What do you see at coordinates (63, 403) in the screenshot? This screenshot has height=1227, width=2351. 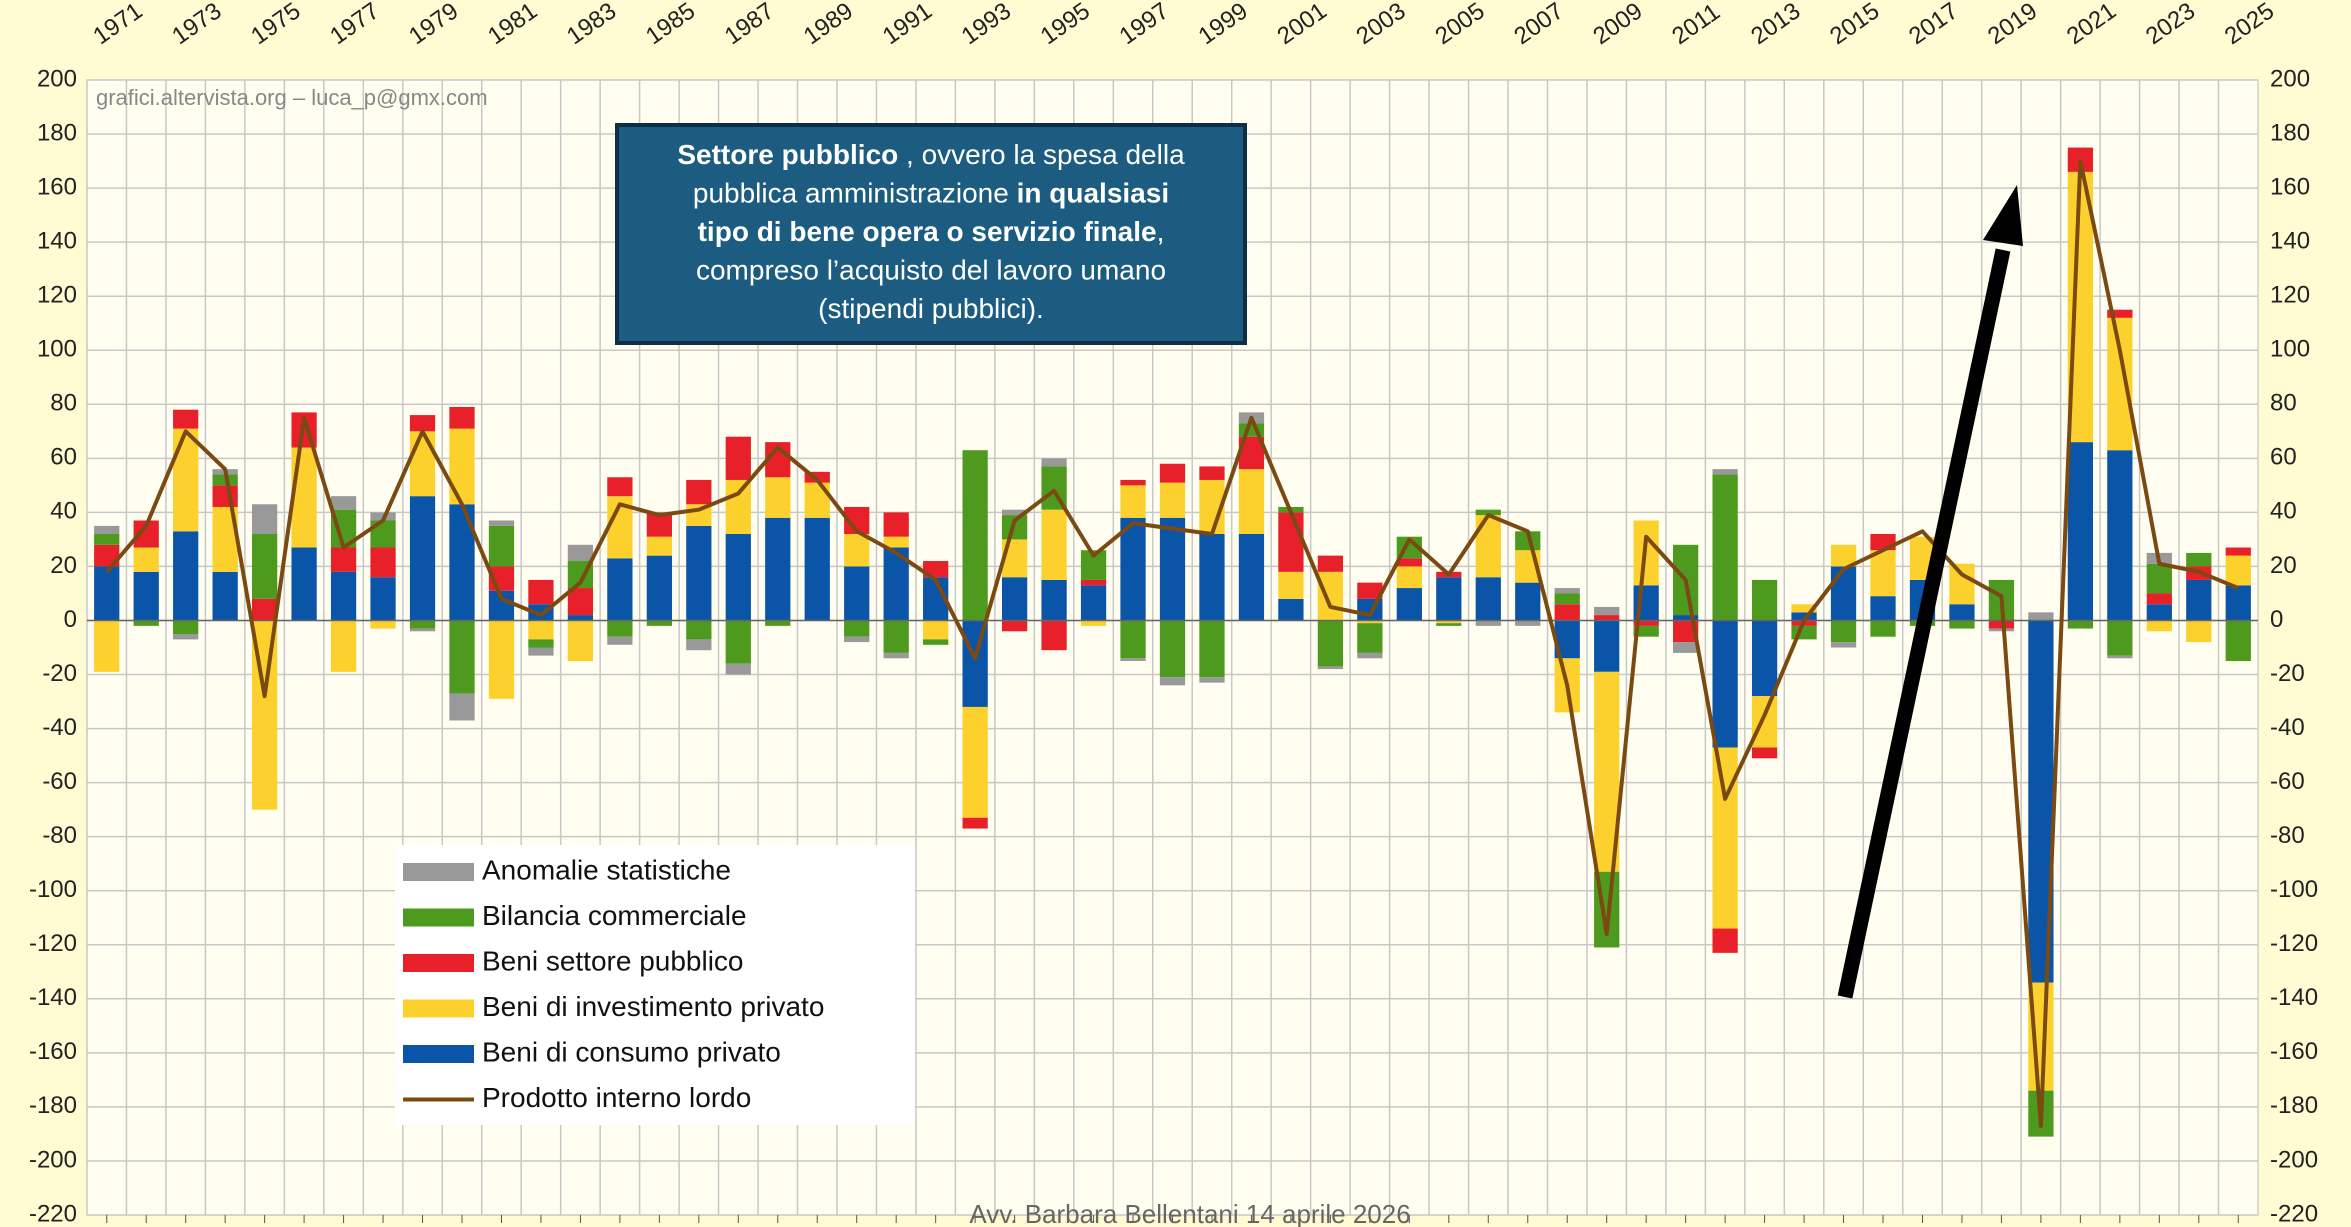 I see `y-tick-label: 80` at bounding box center [63, 403].